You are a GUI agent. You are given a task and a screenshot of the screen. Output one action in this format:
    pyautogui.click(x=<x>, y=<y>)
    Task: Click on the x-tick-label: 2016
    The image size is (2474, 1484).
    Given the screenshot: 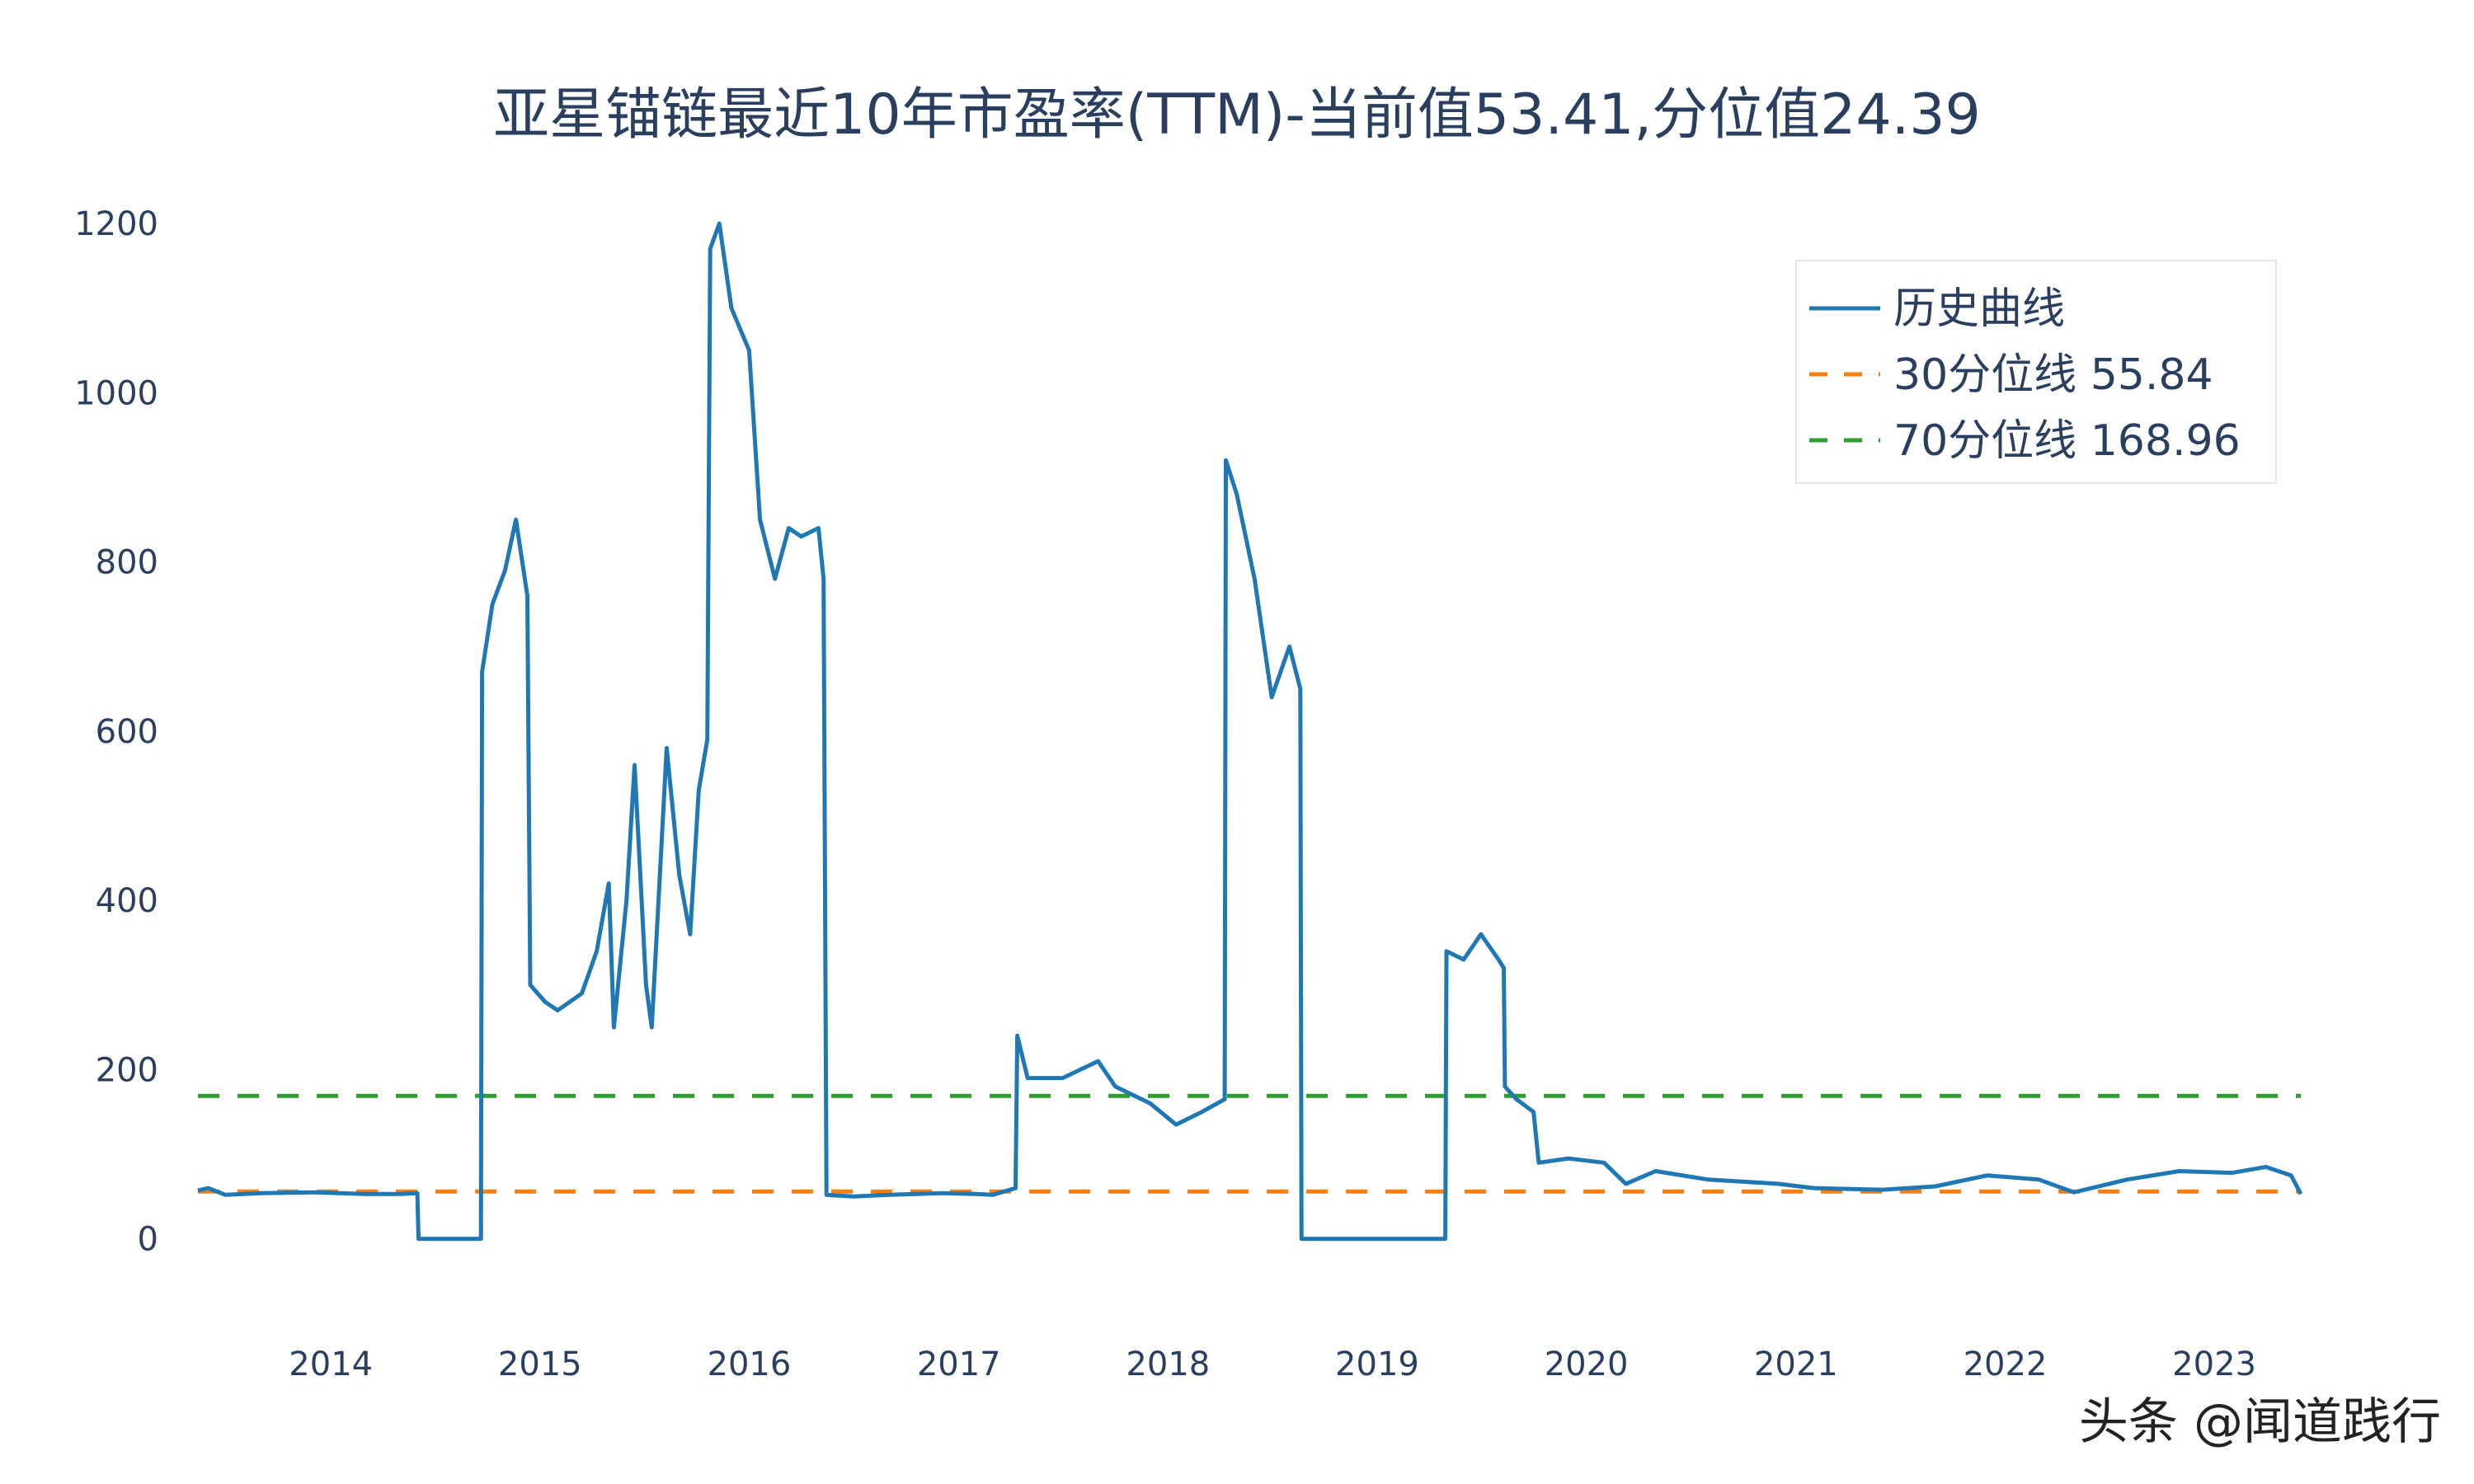 What is the action you would take?
    pyautogui.click(x=750, y=1364)
    